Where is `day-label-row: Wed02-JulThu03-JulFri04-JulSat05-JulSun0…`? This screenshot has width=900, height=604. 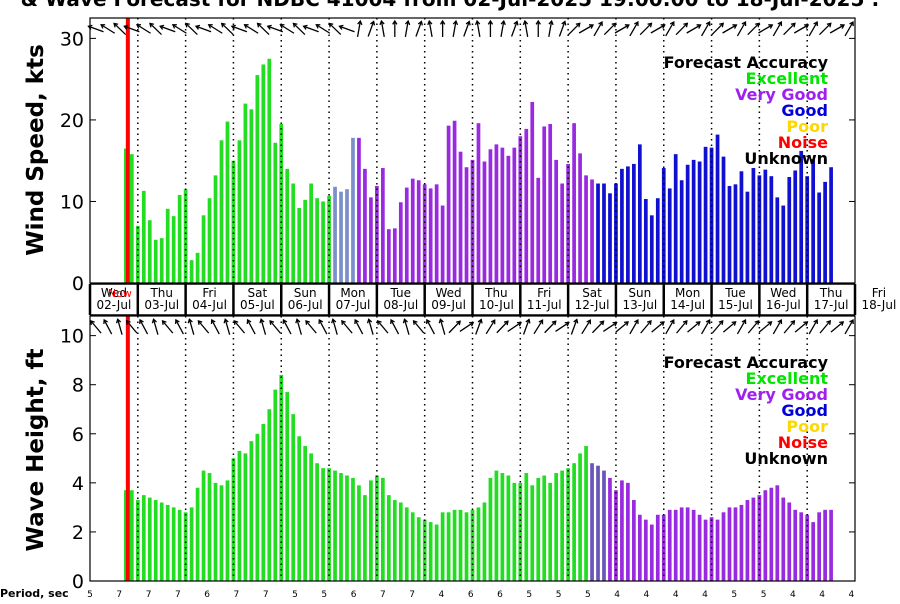 day-label-row: Wed02-JulThu03-JulFri04-JulSat05-JulSun0… is located at coordinates (492, 299).